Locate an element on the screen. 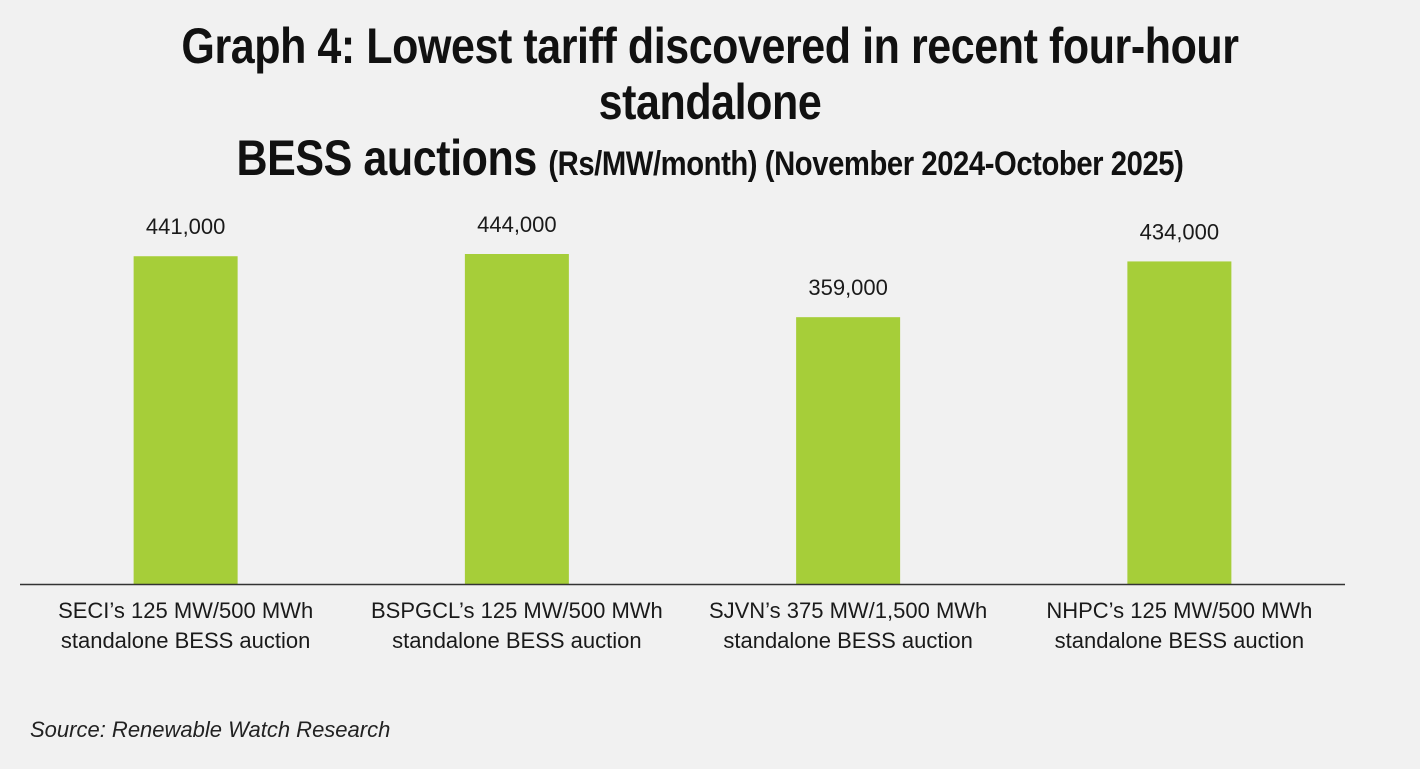 This screenshot has width=1420, height=769. category-label-4-line-1: NHPC’s 125 MW/500 MWh is located at coordinates (1179, 610).